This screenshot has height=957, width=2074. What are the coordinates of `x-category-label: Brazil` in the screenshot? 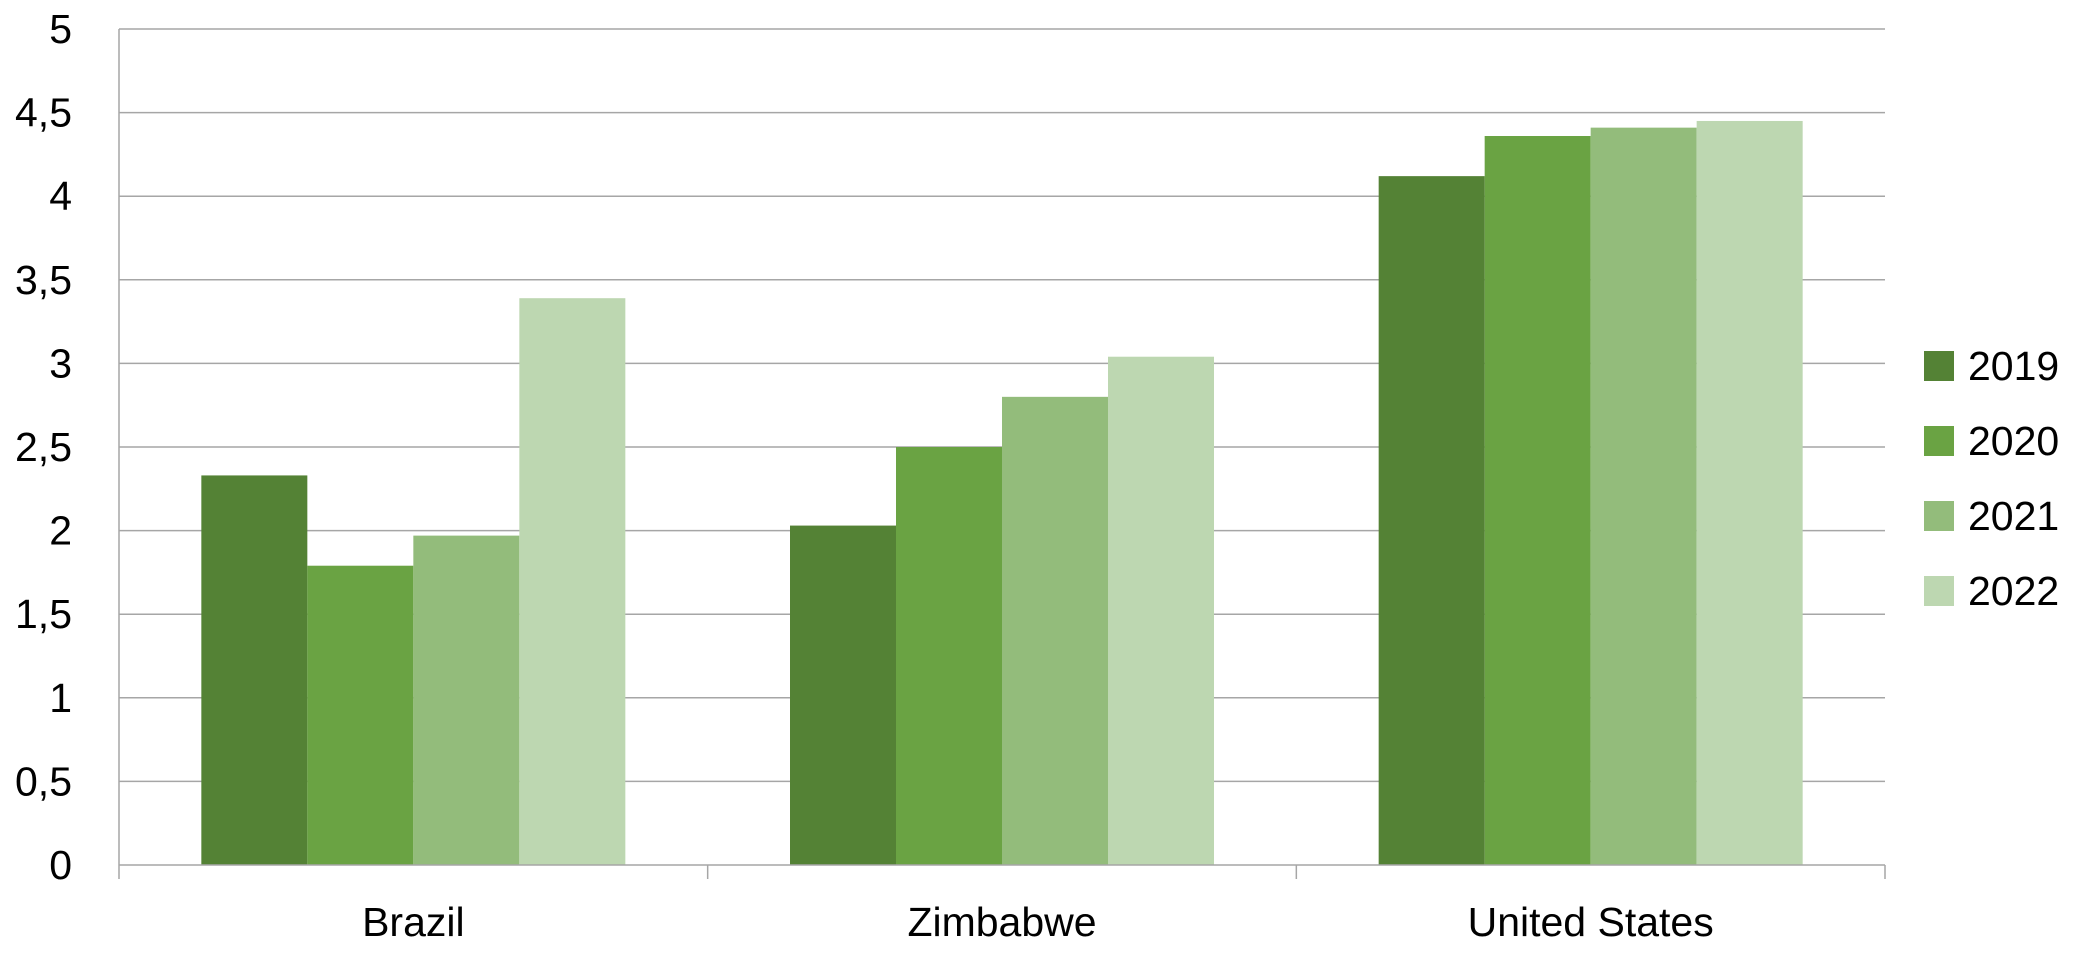 It's located at (413, 922).